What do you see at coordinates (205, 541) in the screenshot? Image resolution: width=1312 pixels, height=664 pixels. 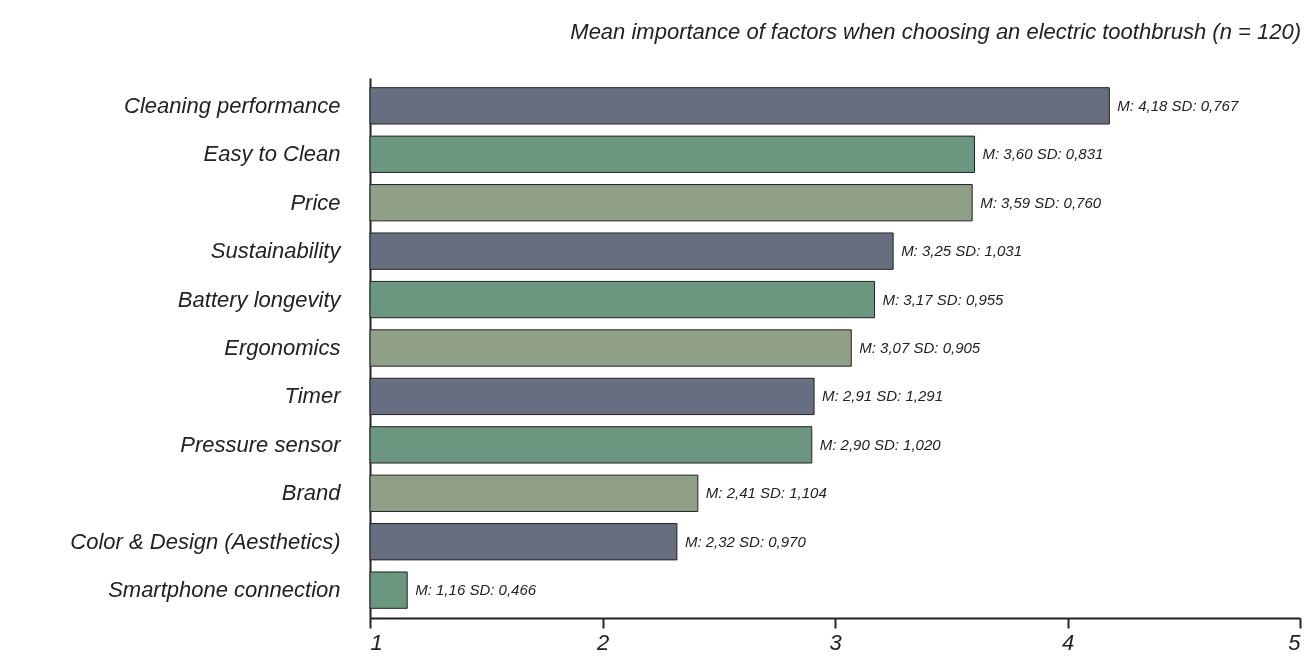 I see `y-tick-label: Color & Design (Aesthetics)` at bounding box center [205, 541].